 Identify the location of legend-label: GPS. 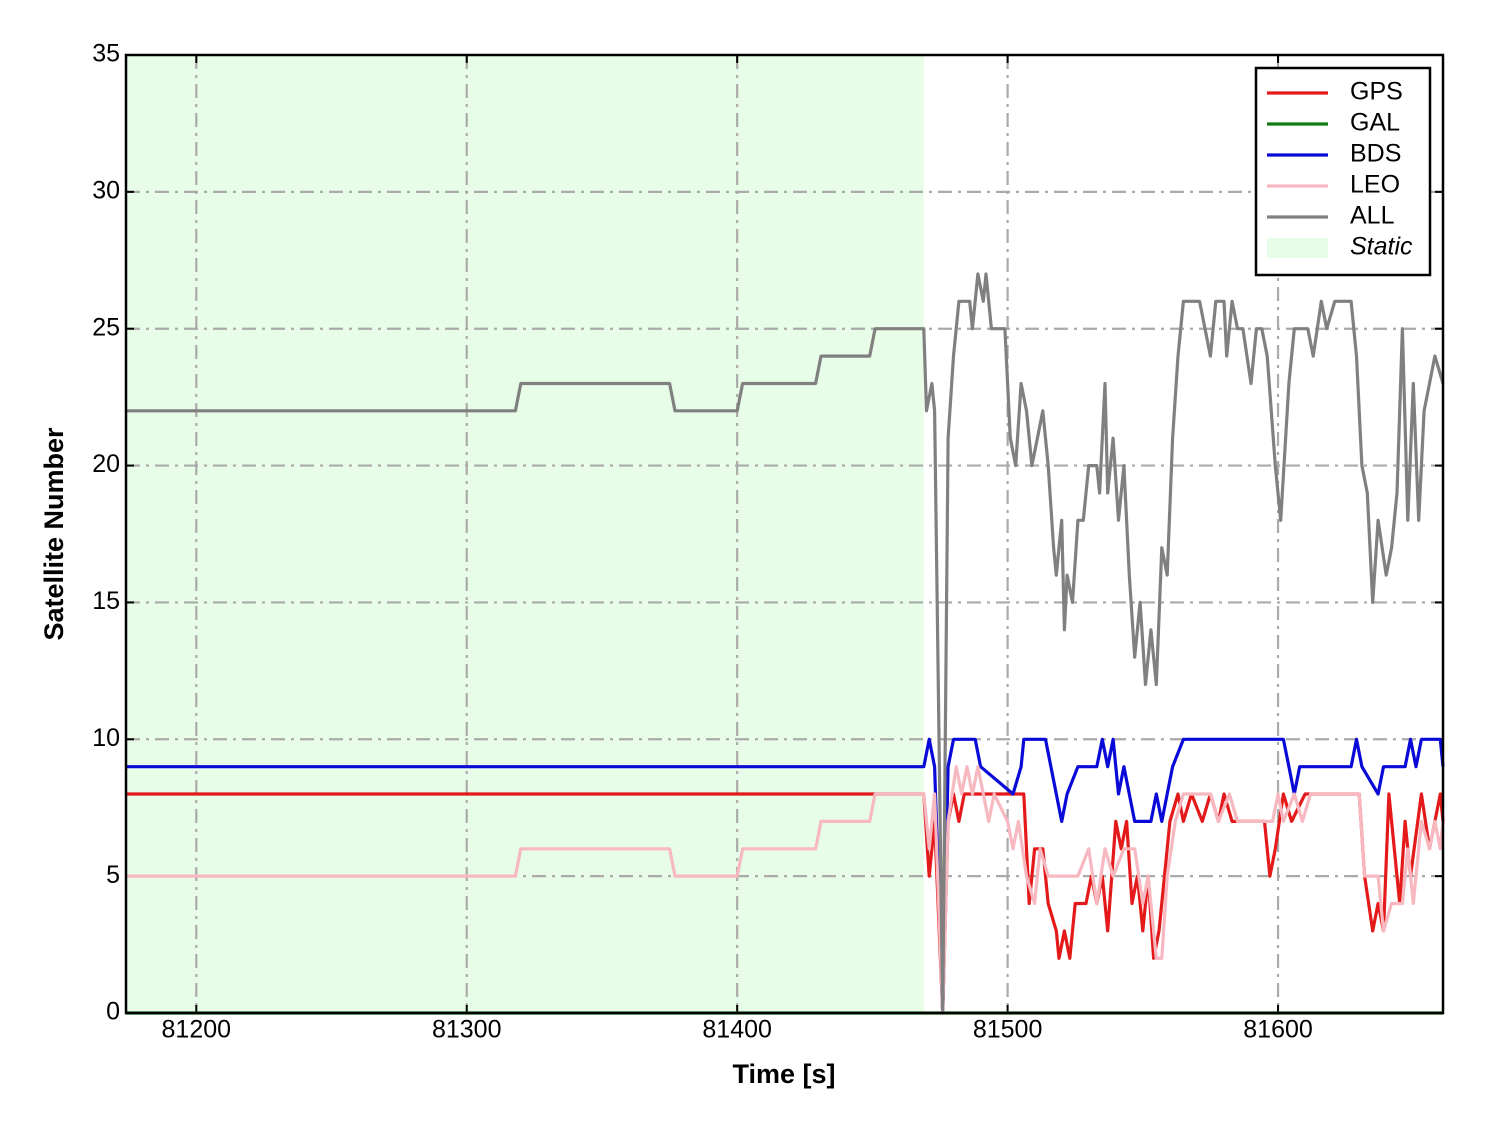
(1376, 92).